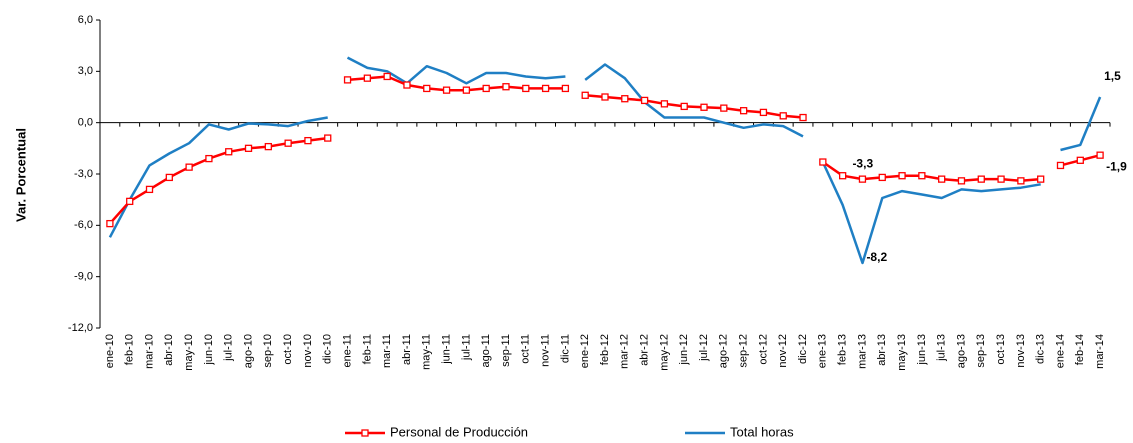  What do you see at coordinates (365, 433) in the screenshot?
I see `legend-marker` at bounding box center [365, 433].